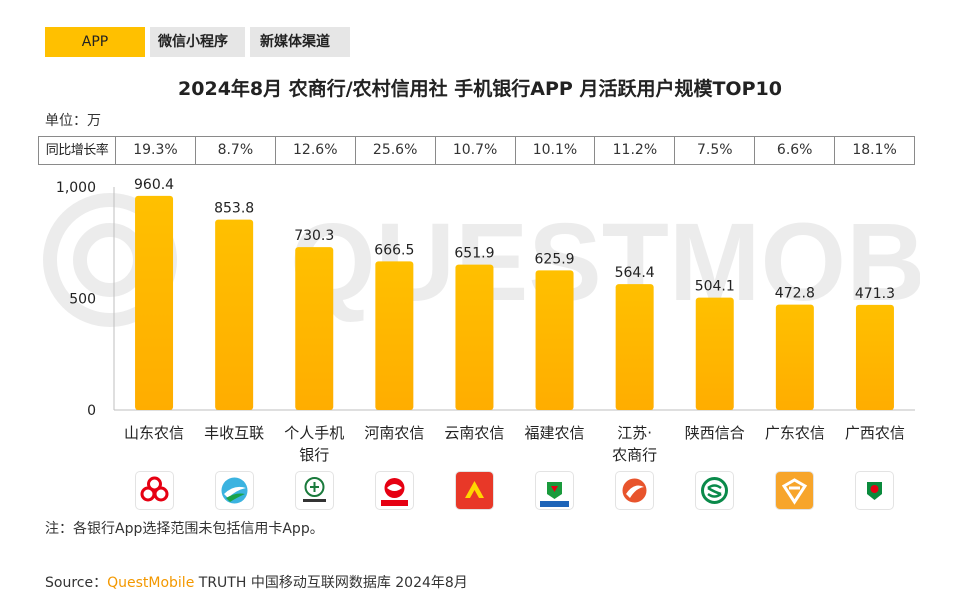  What do you see at coordinates (77, 150) in the screenshot?
I see `growth-rate-header: 同比增长率` at bounding box center [77, 150].